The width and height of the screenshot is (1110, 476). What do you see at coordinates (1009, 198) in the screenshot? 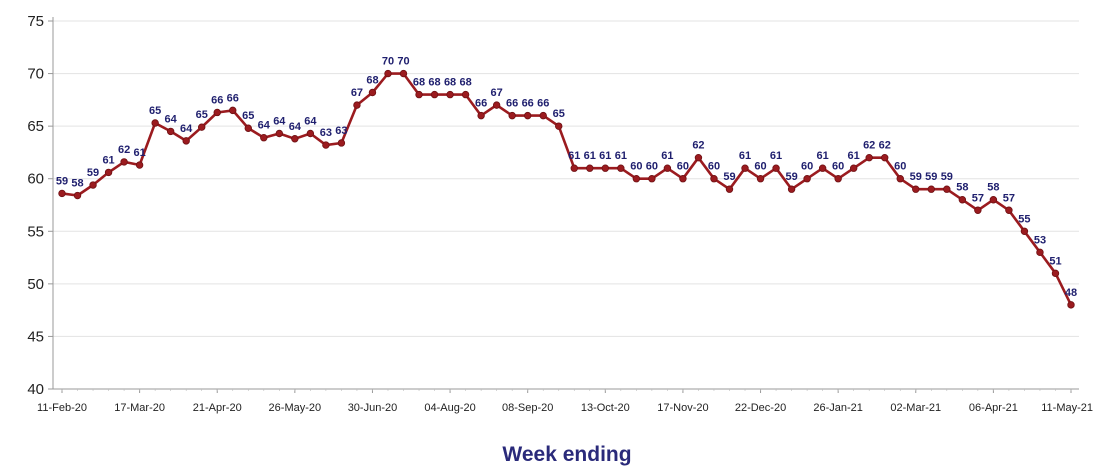
I see `data-label: 57` at bounding box center [1009, 198].